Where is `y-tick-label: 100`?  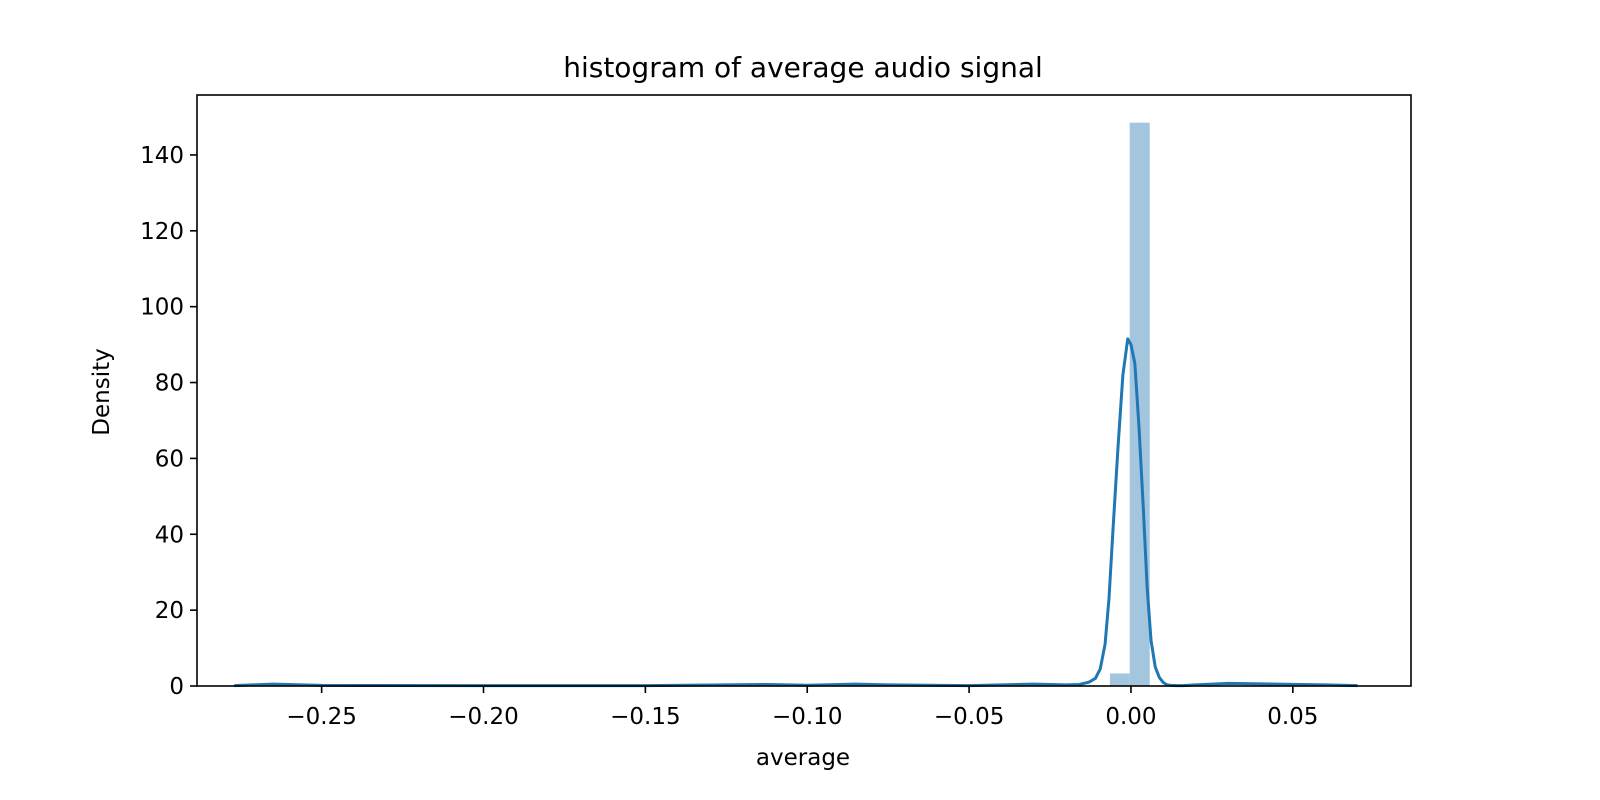 y-tick-label: 100 is located at coordinates (162, 308).